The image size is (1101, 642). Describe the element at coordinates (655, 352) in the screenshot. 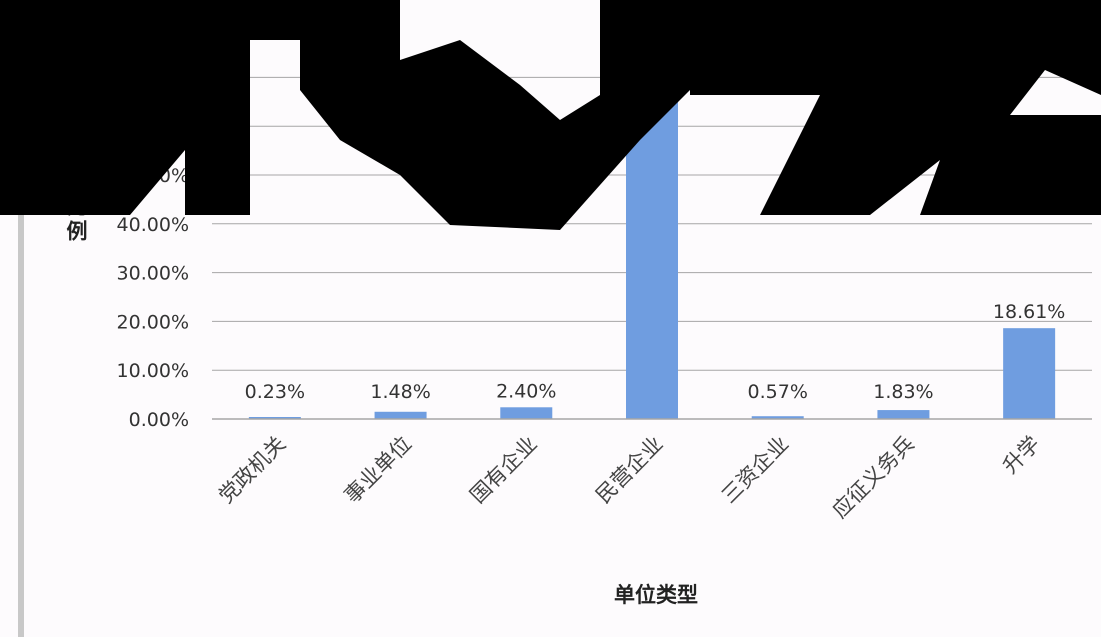

I see `data-labels: 0.23% 1.48% 2.40% 0.57% 1.83% 18.61%` at that location.